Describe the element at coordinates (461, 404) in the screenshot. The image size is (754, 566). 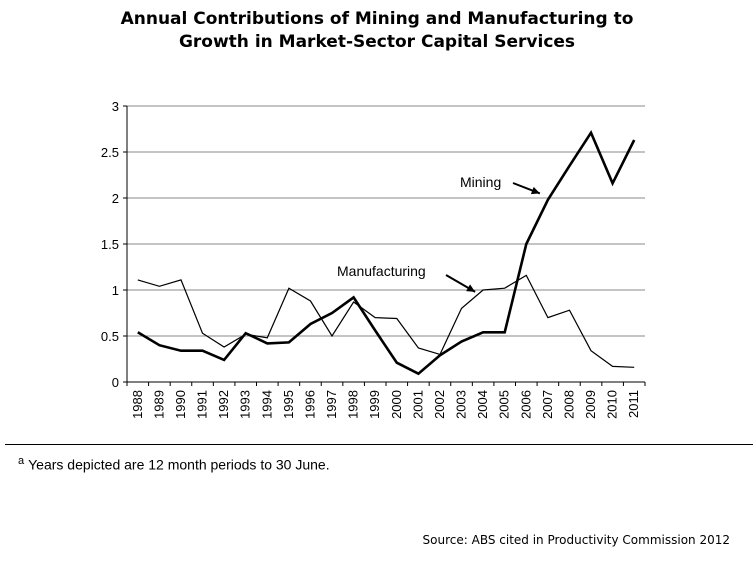
I see `x-tick-label: 2003` at that location.